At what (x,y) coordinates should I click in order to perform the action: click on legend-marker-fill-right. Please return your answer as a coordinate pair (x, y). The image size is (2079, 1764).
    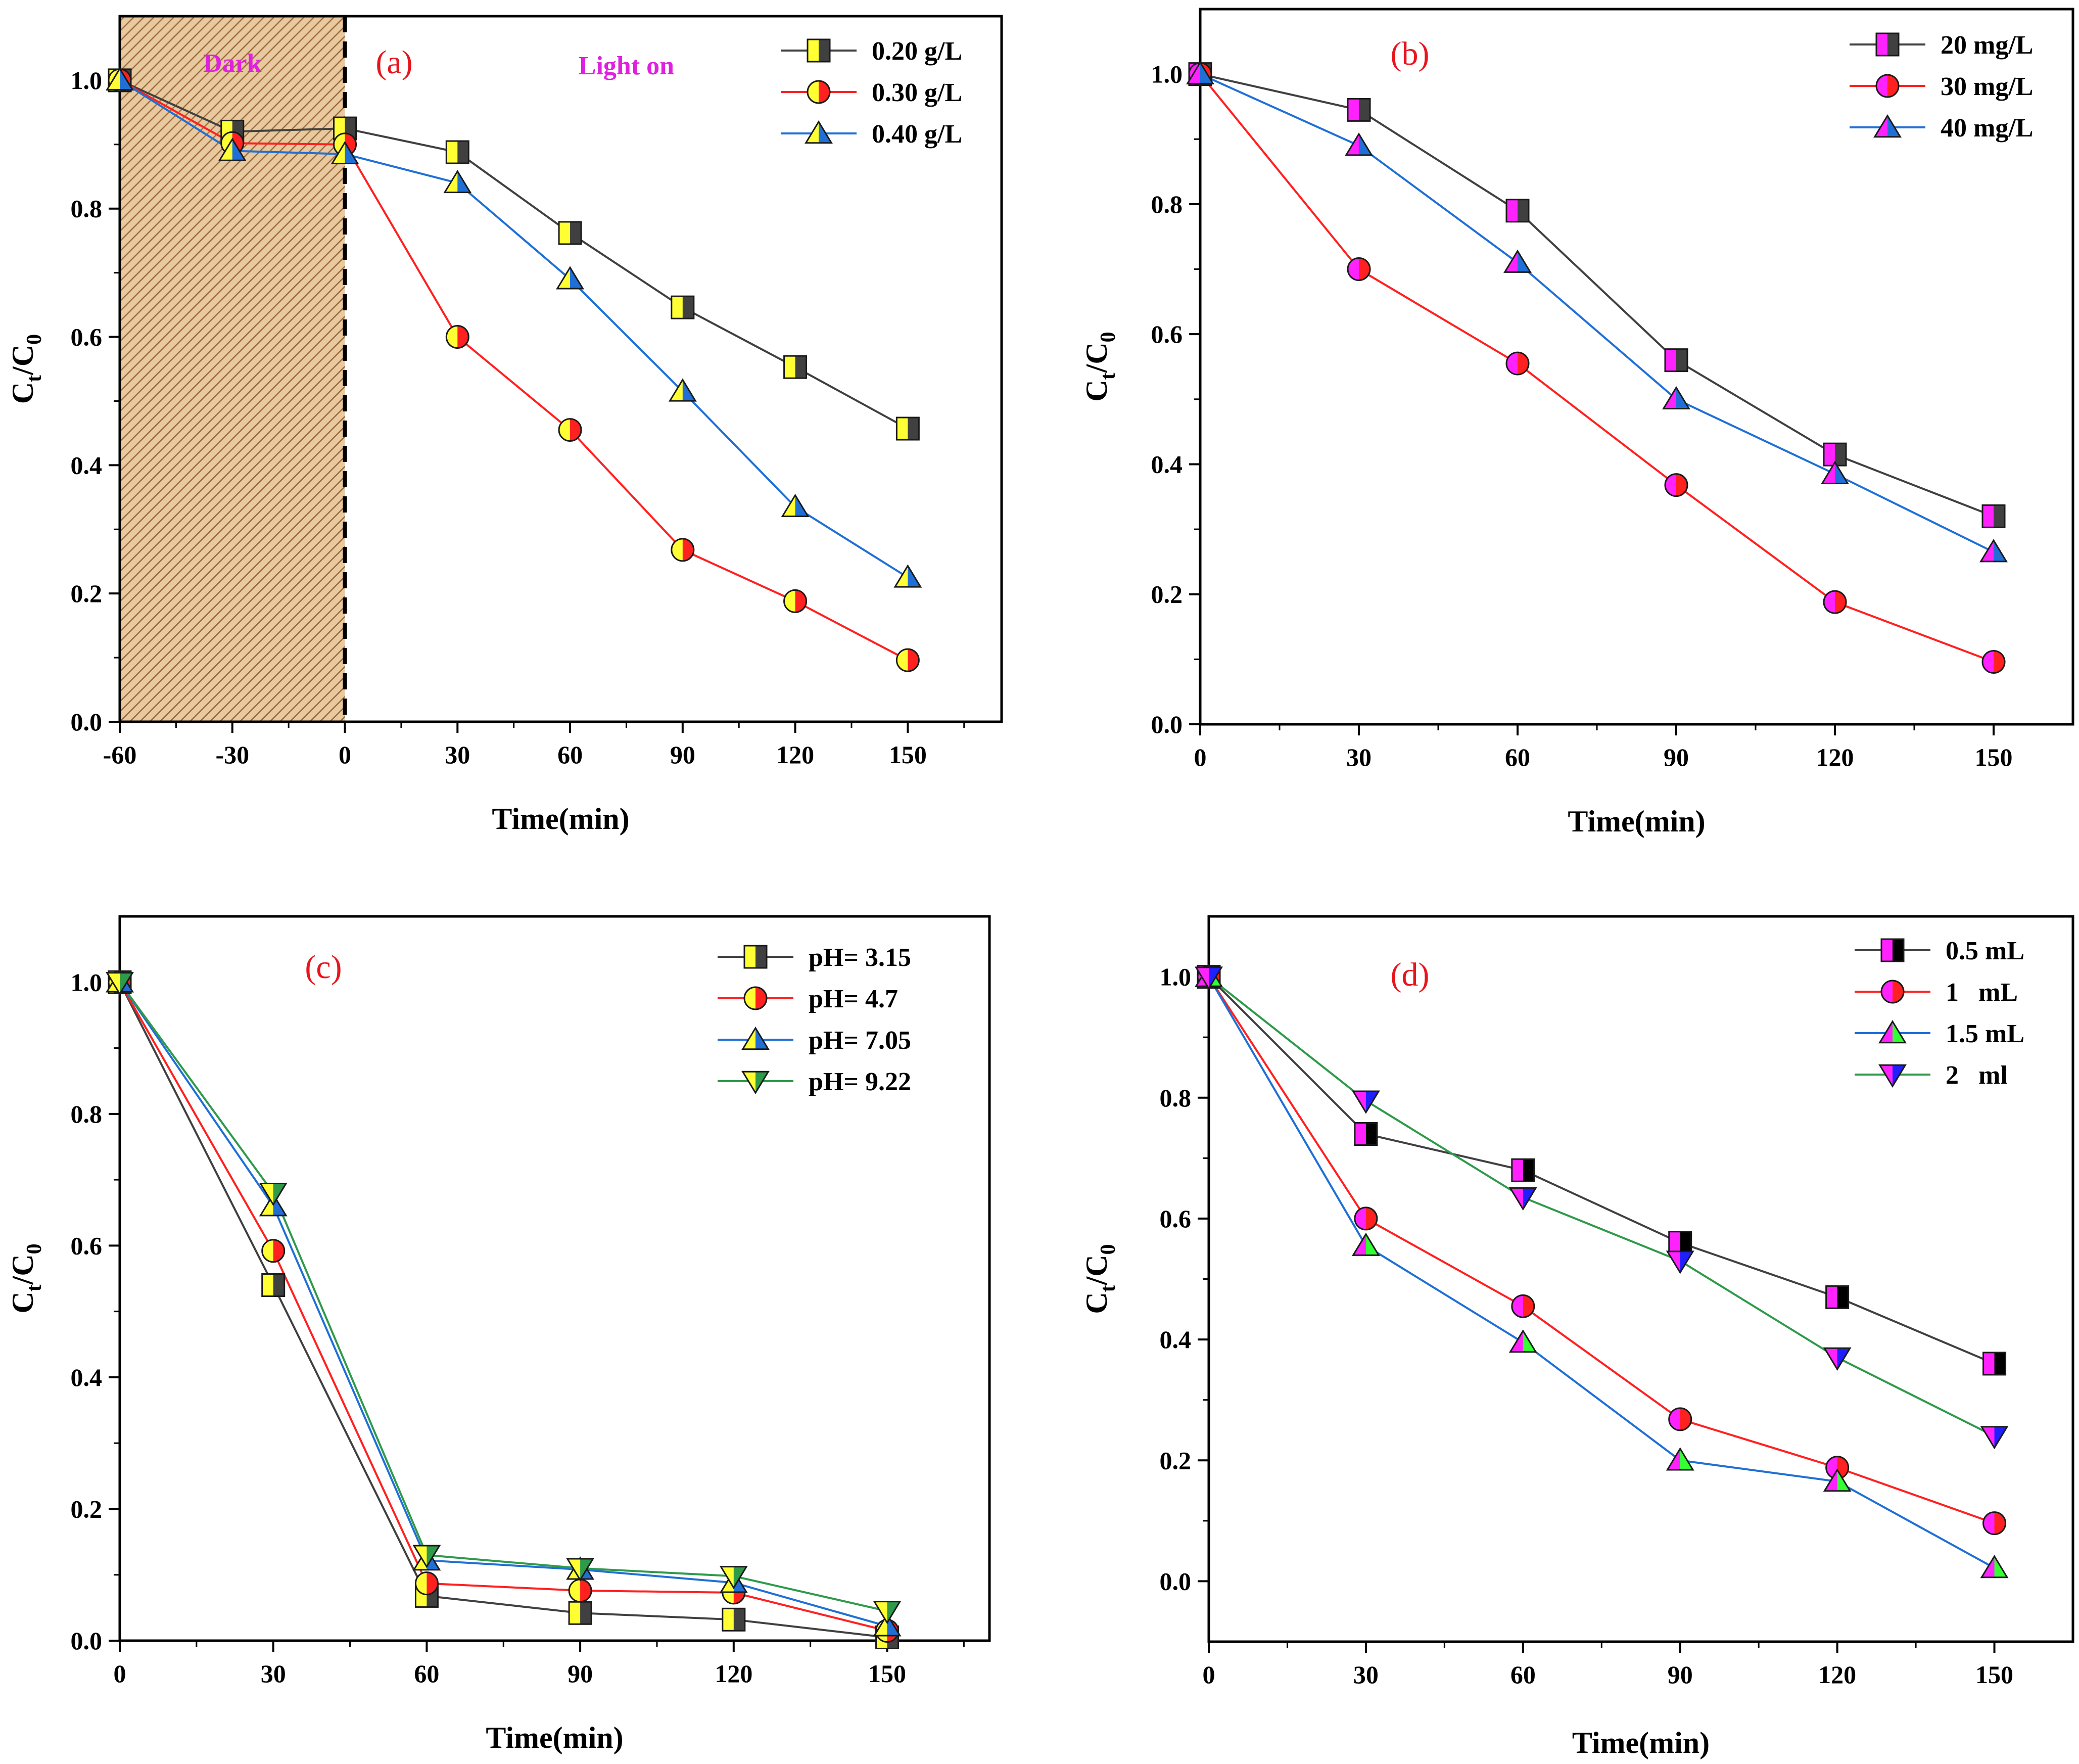
    Looking at the image, I should click on (761, 957).